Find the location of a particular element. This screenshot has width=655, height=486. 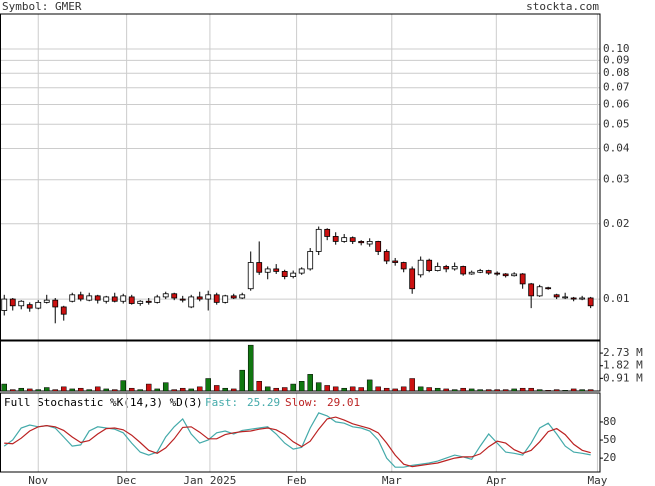

y-tick-label: 0.04 is located at coordinates (616, 148).